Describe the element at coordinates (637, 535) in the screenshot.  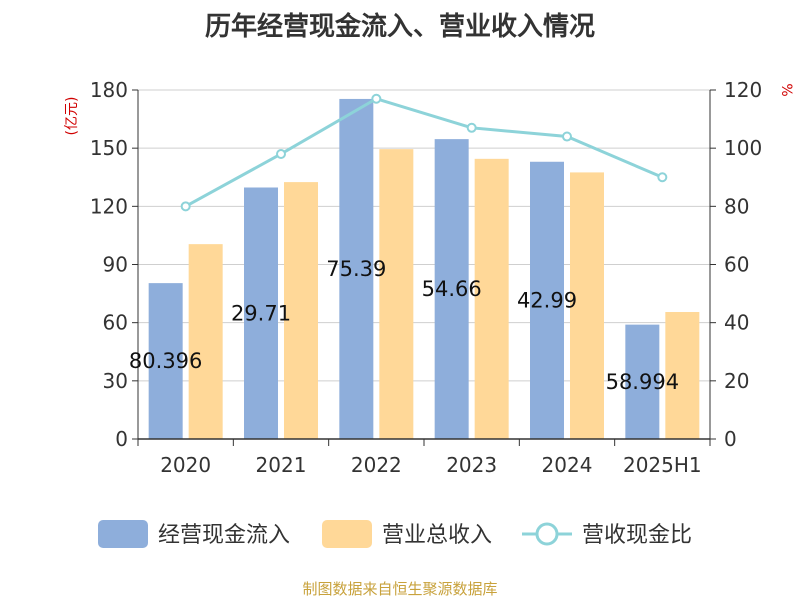
I see `legend-label: 营收现金比` at that location.